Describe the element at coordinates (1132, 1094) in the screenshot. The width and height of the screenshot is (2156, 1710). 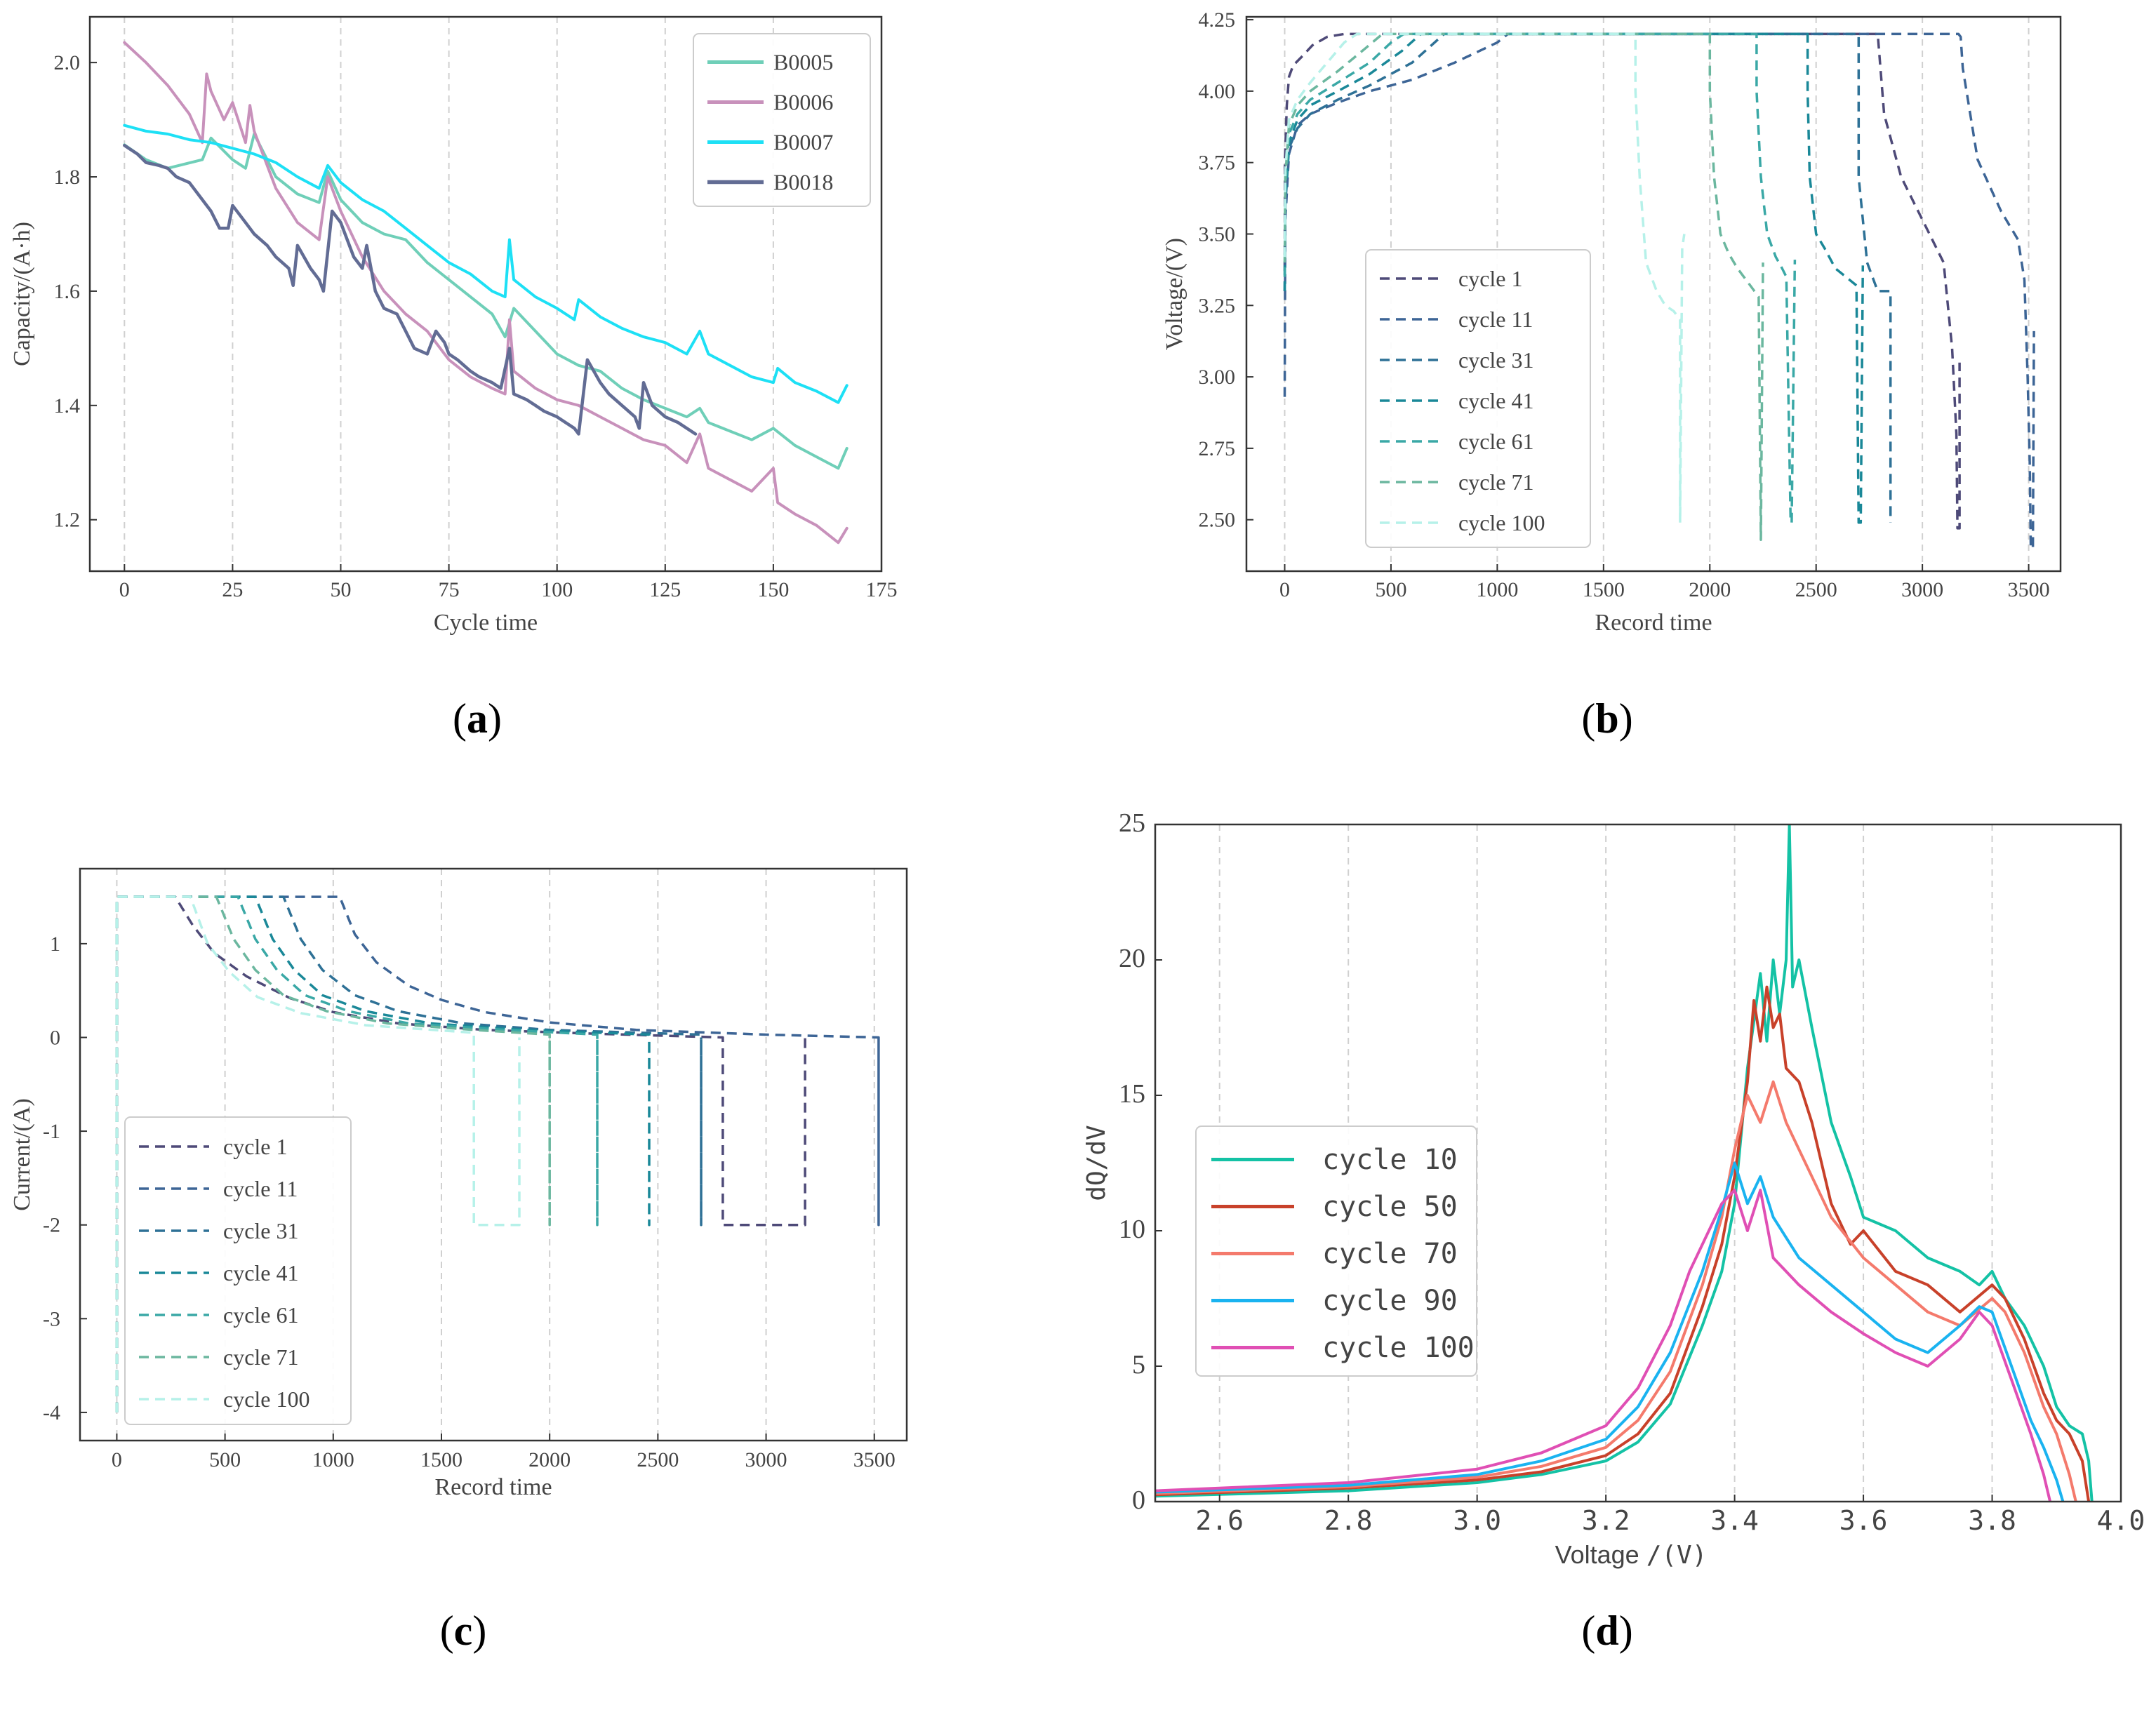
I see `y-tick-label: 15` at that location.